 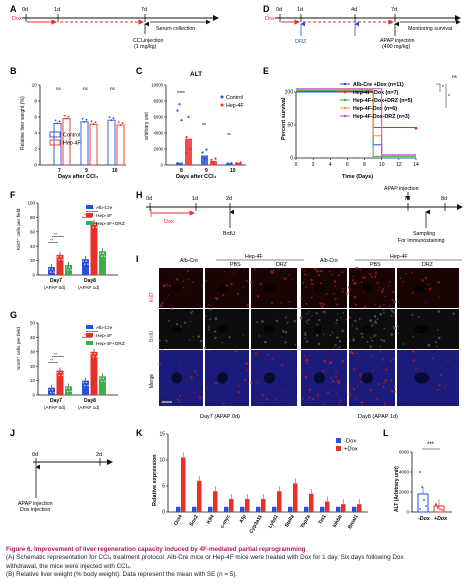 What do you see at coordinates (407, 199) in the screenshot?
I see `day-label: 7d` at bounding box center [407, 199].